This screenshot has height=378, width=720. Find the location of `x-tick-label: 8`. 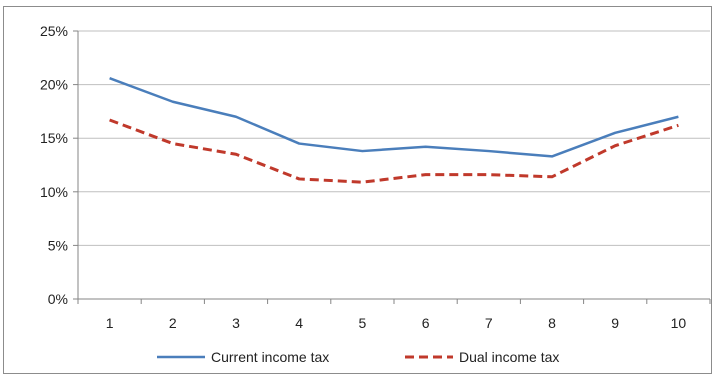

x-tick-label: 8 is located at coordinates (552, 323).